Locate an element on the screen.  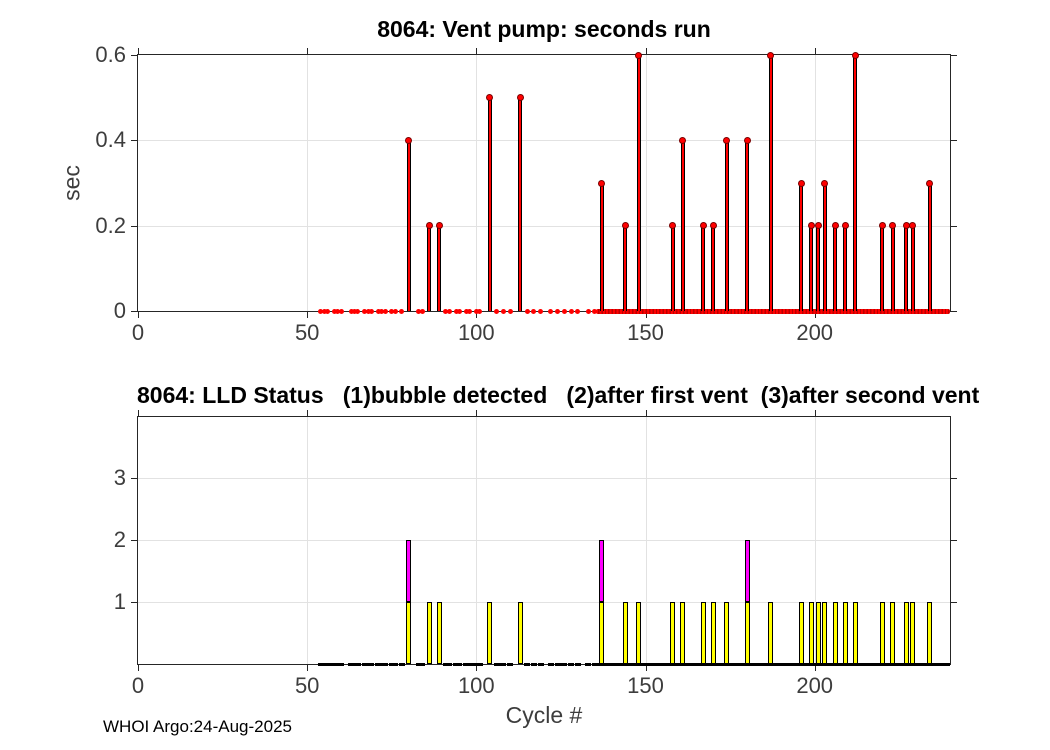
y-tick-label: 3 is located at coordinates (119, 477).